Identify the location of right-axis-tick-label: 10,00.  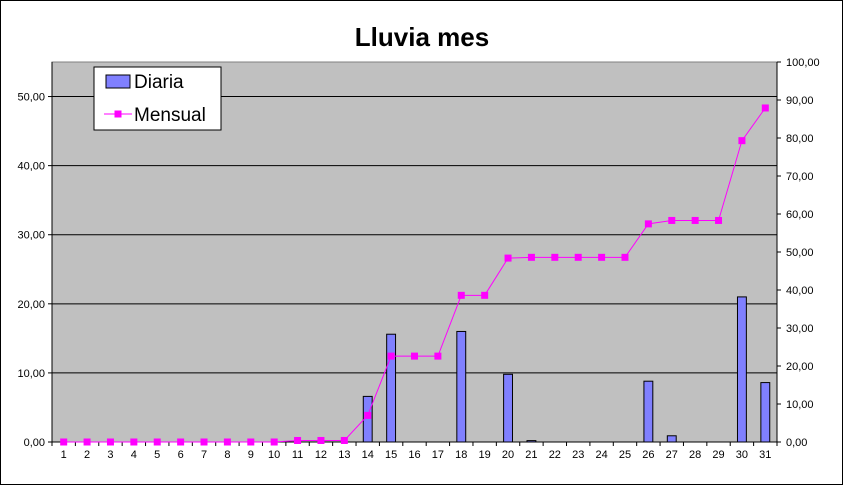
(800, 405).